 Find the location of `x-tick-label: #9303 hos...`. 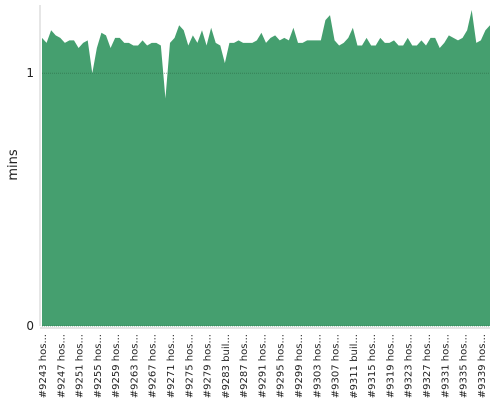

x-tick-label: #9303 hos... is located at coordinates (317, 366).